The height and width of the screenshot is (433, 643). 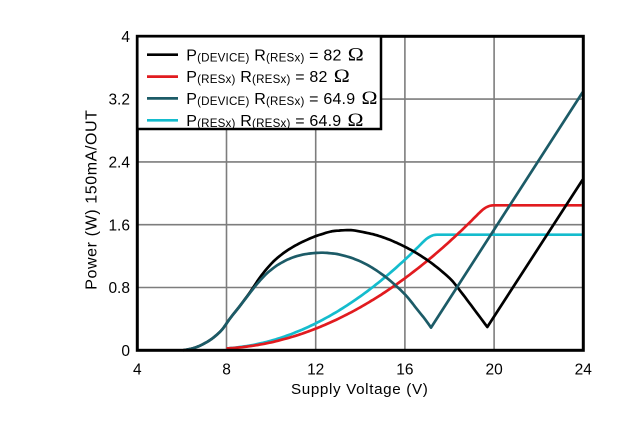 I want to click on svg-text: 0.8, so click(x=119, y=288).